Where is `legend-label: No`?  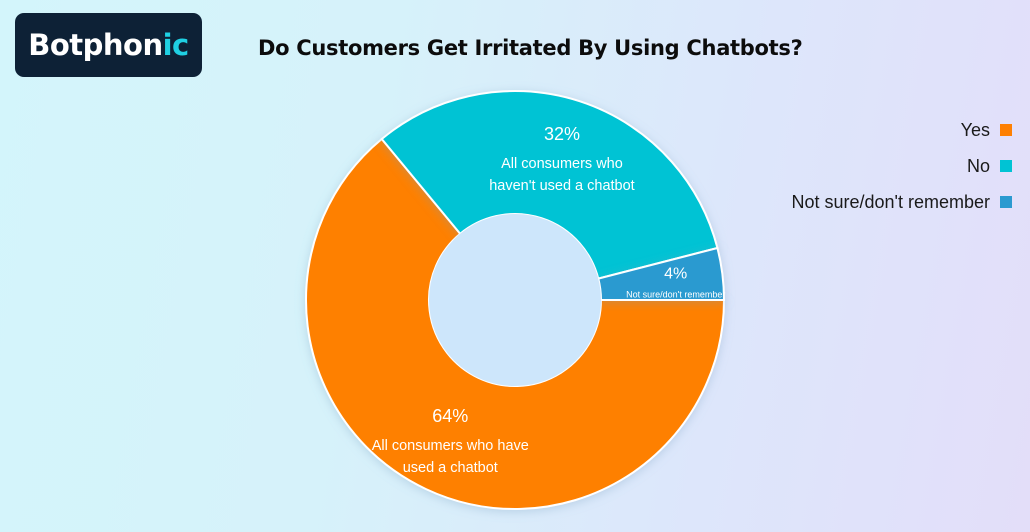 legend-label: No is located at coordinates (978, 165).